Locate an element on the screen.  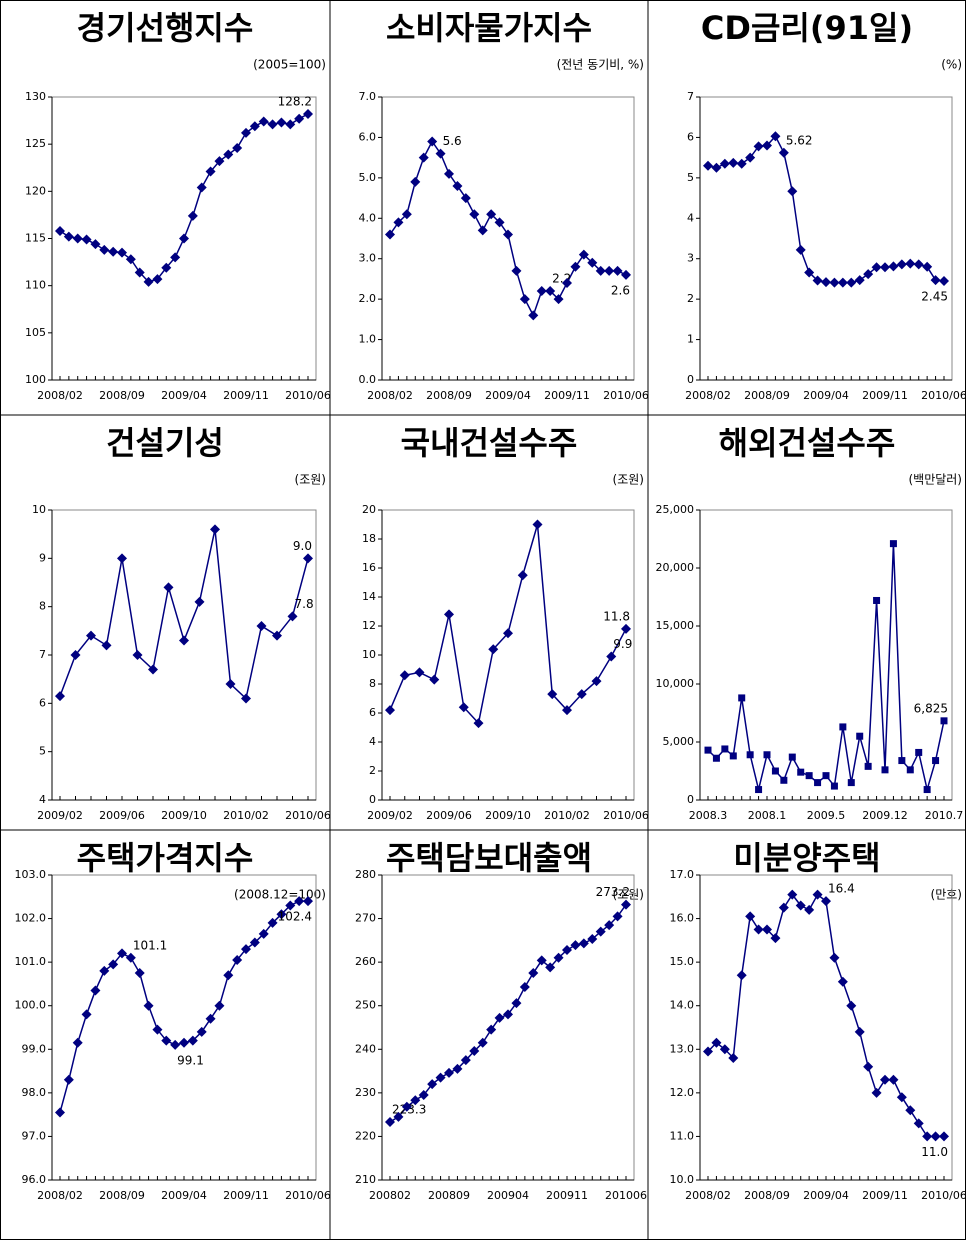
y-tick-label: 10,000 is located at coordinates (675, 683).